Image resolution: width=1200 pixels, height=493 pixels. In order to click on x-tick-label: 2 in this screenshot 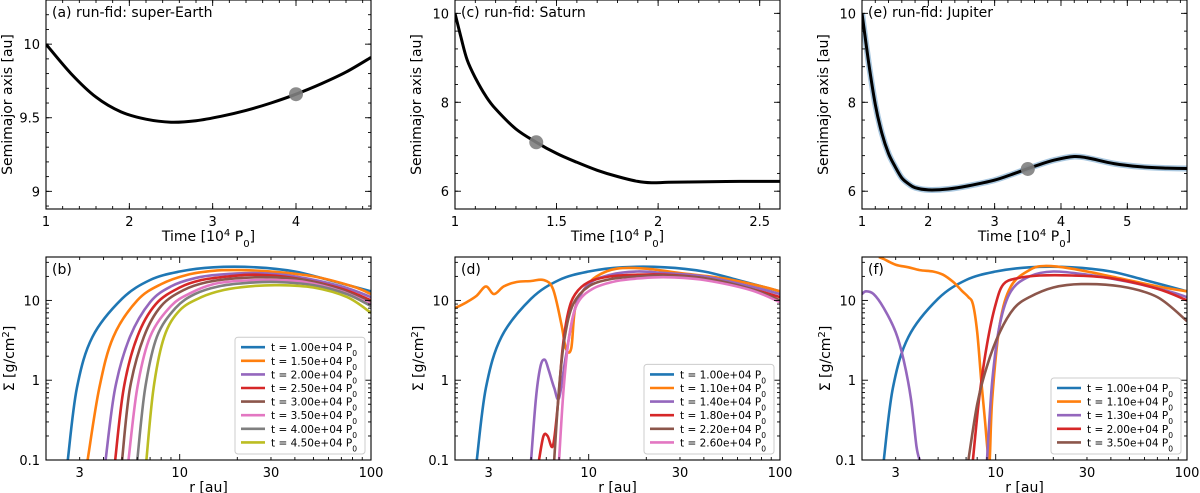, I will do `click(658, 222)`.